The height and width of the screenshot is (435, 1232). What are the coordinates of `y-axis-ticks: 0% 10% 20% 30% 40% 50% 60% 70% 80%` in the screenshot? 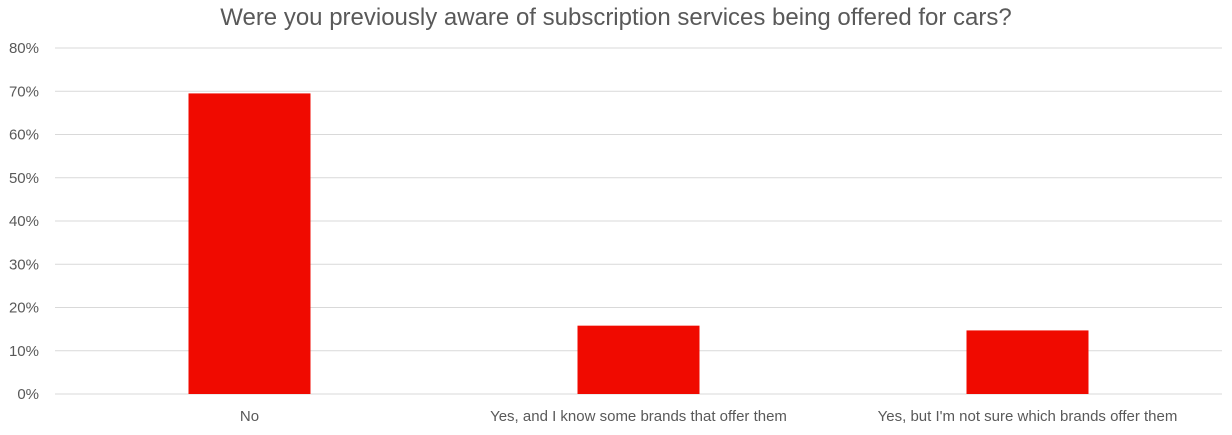 It's located at (24, 221).